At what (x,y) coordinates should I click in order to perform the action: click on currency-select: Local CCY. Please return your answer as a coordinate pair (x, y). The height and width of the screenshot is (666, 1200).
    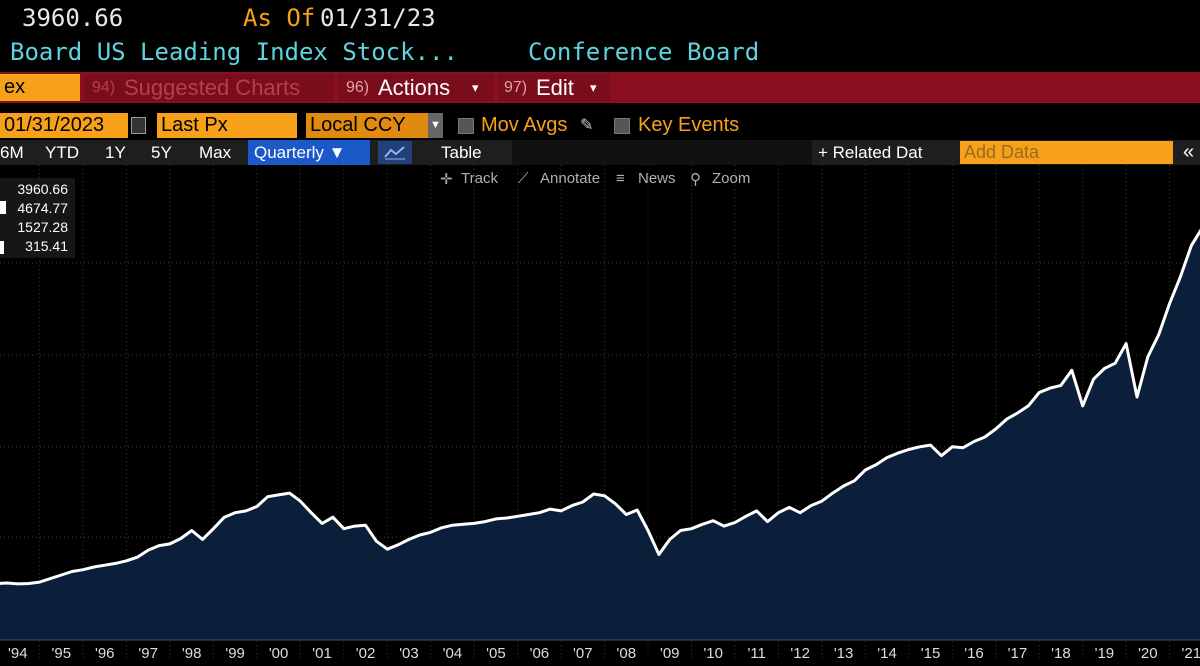
    Looking at the image, I should click on (367, 125).